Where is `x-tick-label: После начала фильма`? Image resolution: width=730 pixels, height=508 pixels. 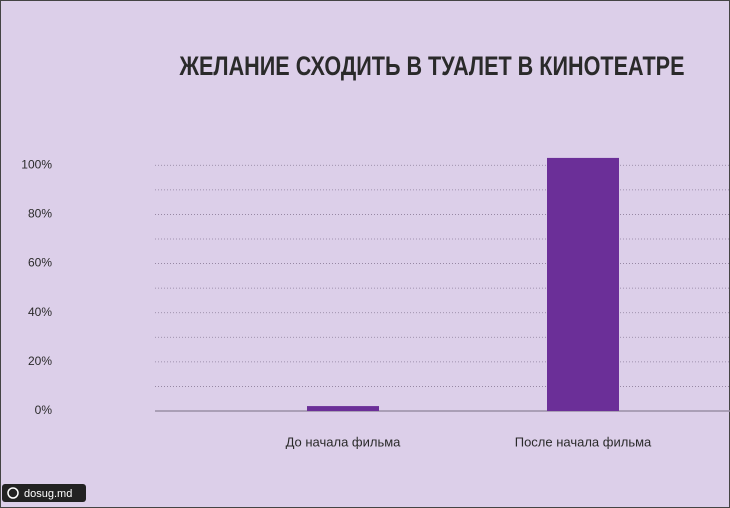
x-tick-label: После начала фильма is located at coordinates (583, 441).